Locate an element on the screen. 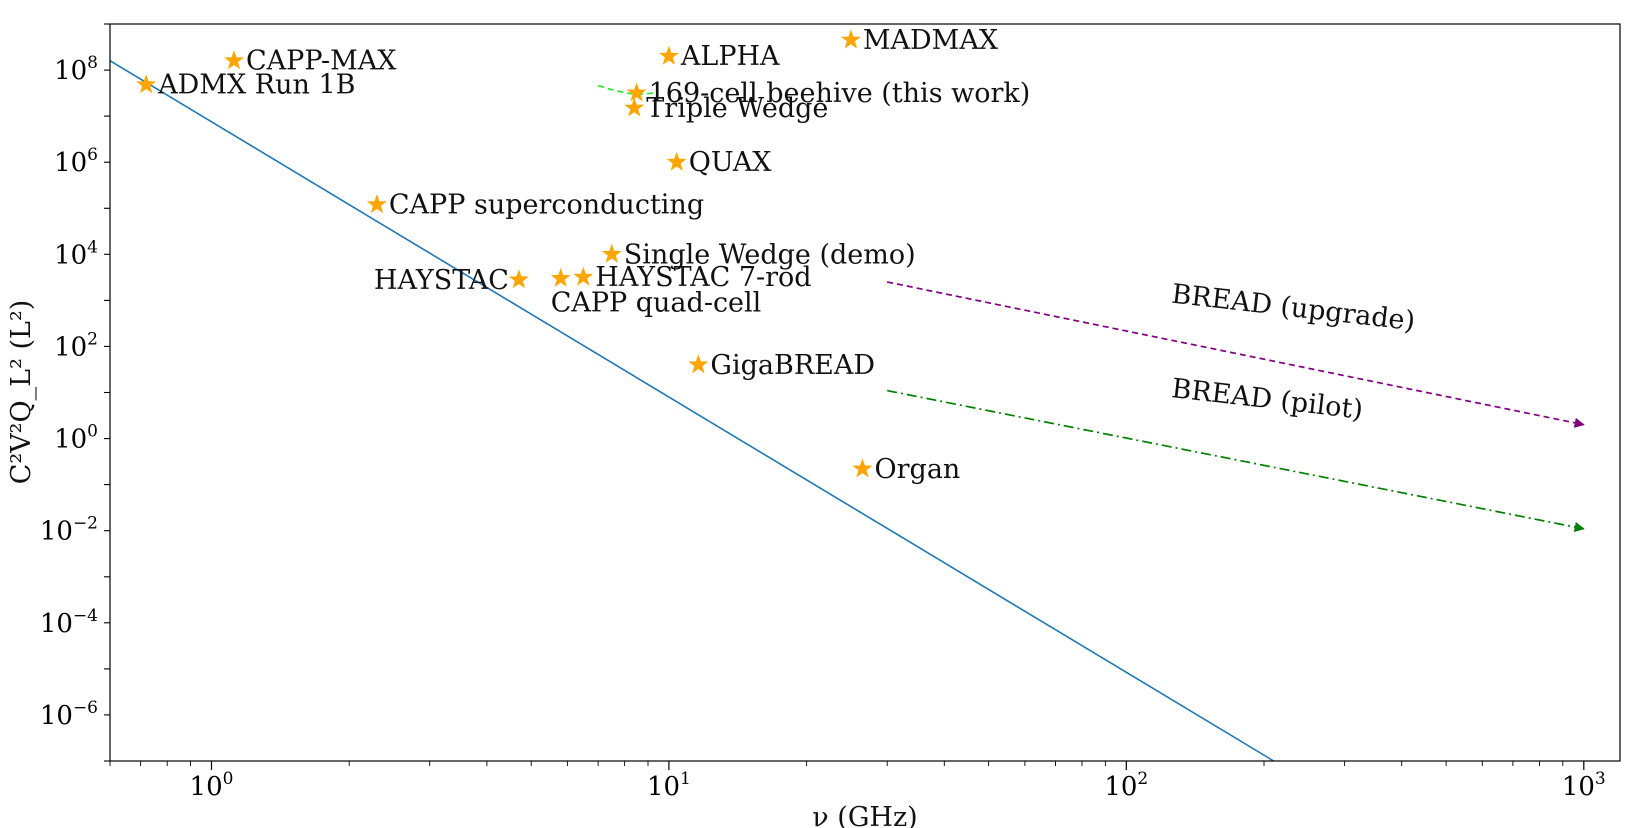 This screenshot has width=1632, height=828. series-bread-upgrade is located at coordinates (1236, 354).